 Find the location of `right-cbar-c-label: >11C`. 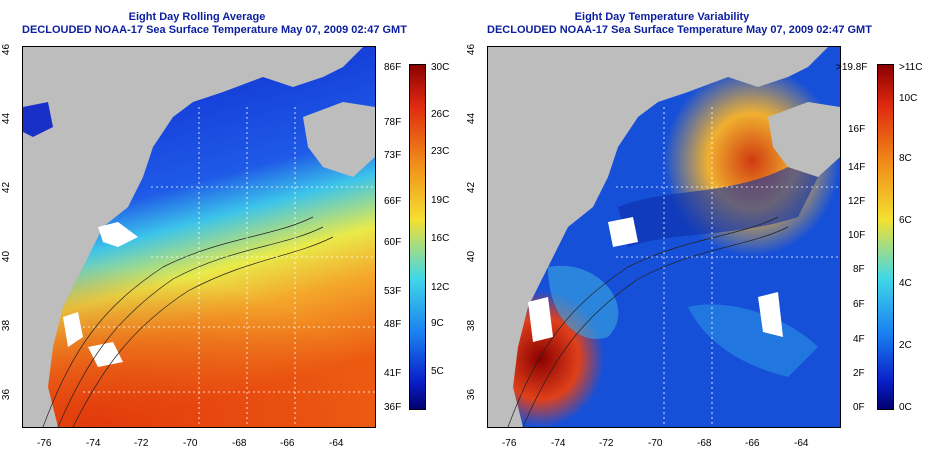

right-cbar-c-label: >11C is located at coordinates (911, 67).